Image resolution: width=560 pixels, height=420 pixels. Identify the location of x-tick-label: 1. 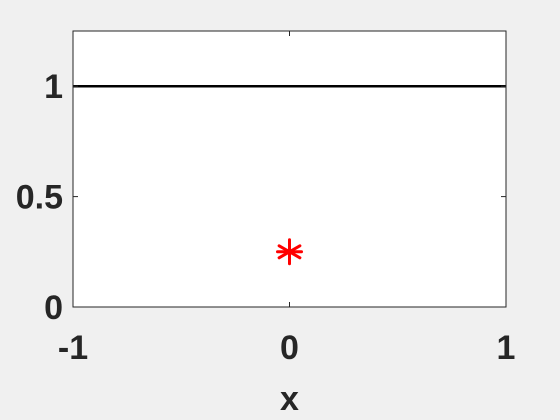
(506, 348).